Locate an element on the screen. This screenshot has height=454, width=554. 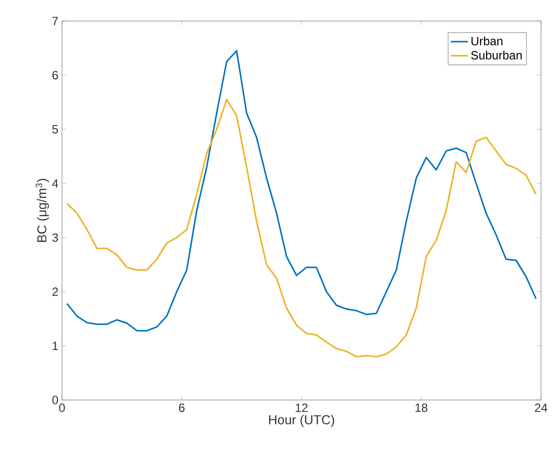
y-tick-label: 7 is located at coordinates (55, 21).